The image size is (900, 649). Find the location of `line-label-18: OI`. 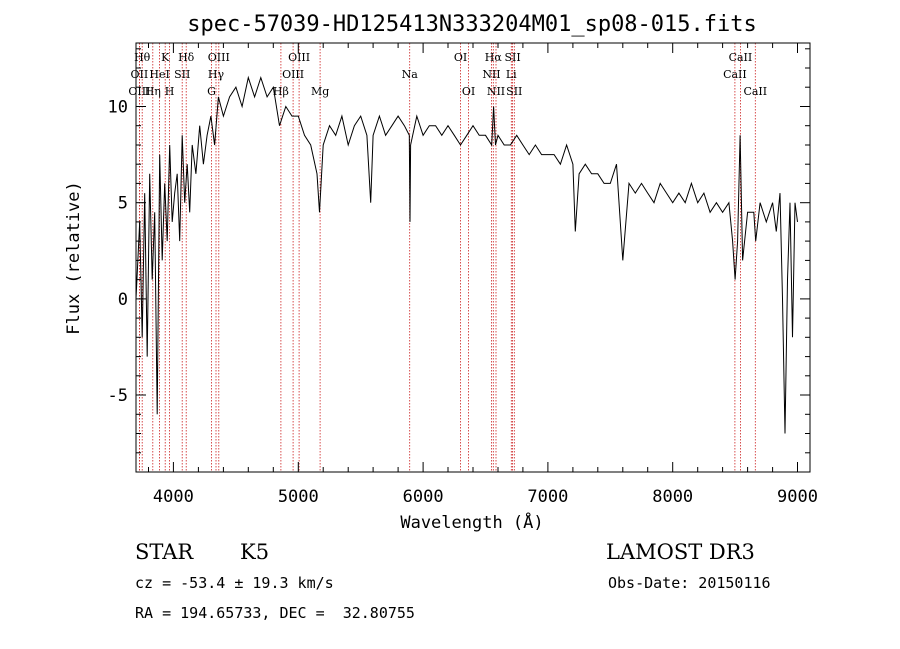

line-label-18: OI is located at coordinates (468, 91).